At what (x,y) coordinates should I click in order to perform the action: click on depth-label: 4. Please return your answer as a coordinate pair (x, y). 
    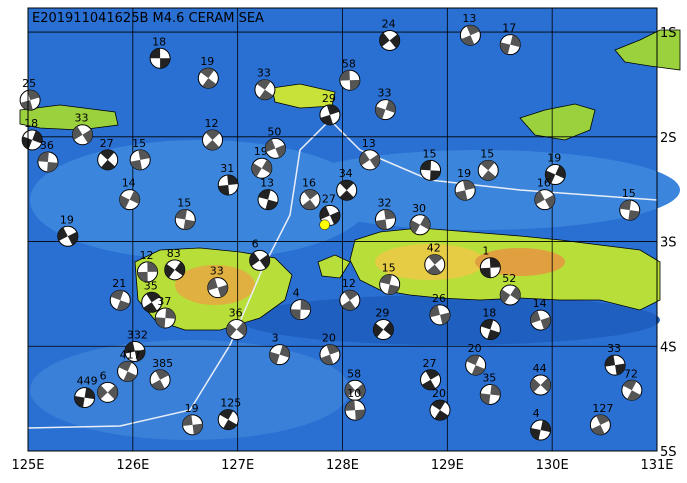
    Looking at the image, I should click on (296, 293).